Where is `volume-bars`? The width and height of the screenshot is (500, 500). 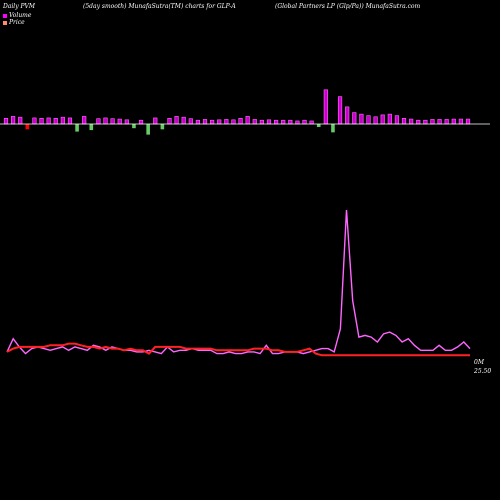 volume-bars is located at coordinates (237, 112).